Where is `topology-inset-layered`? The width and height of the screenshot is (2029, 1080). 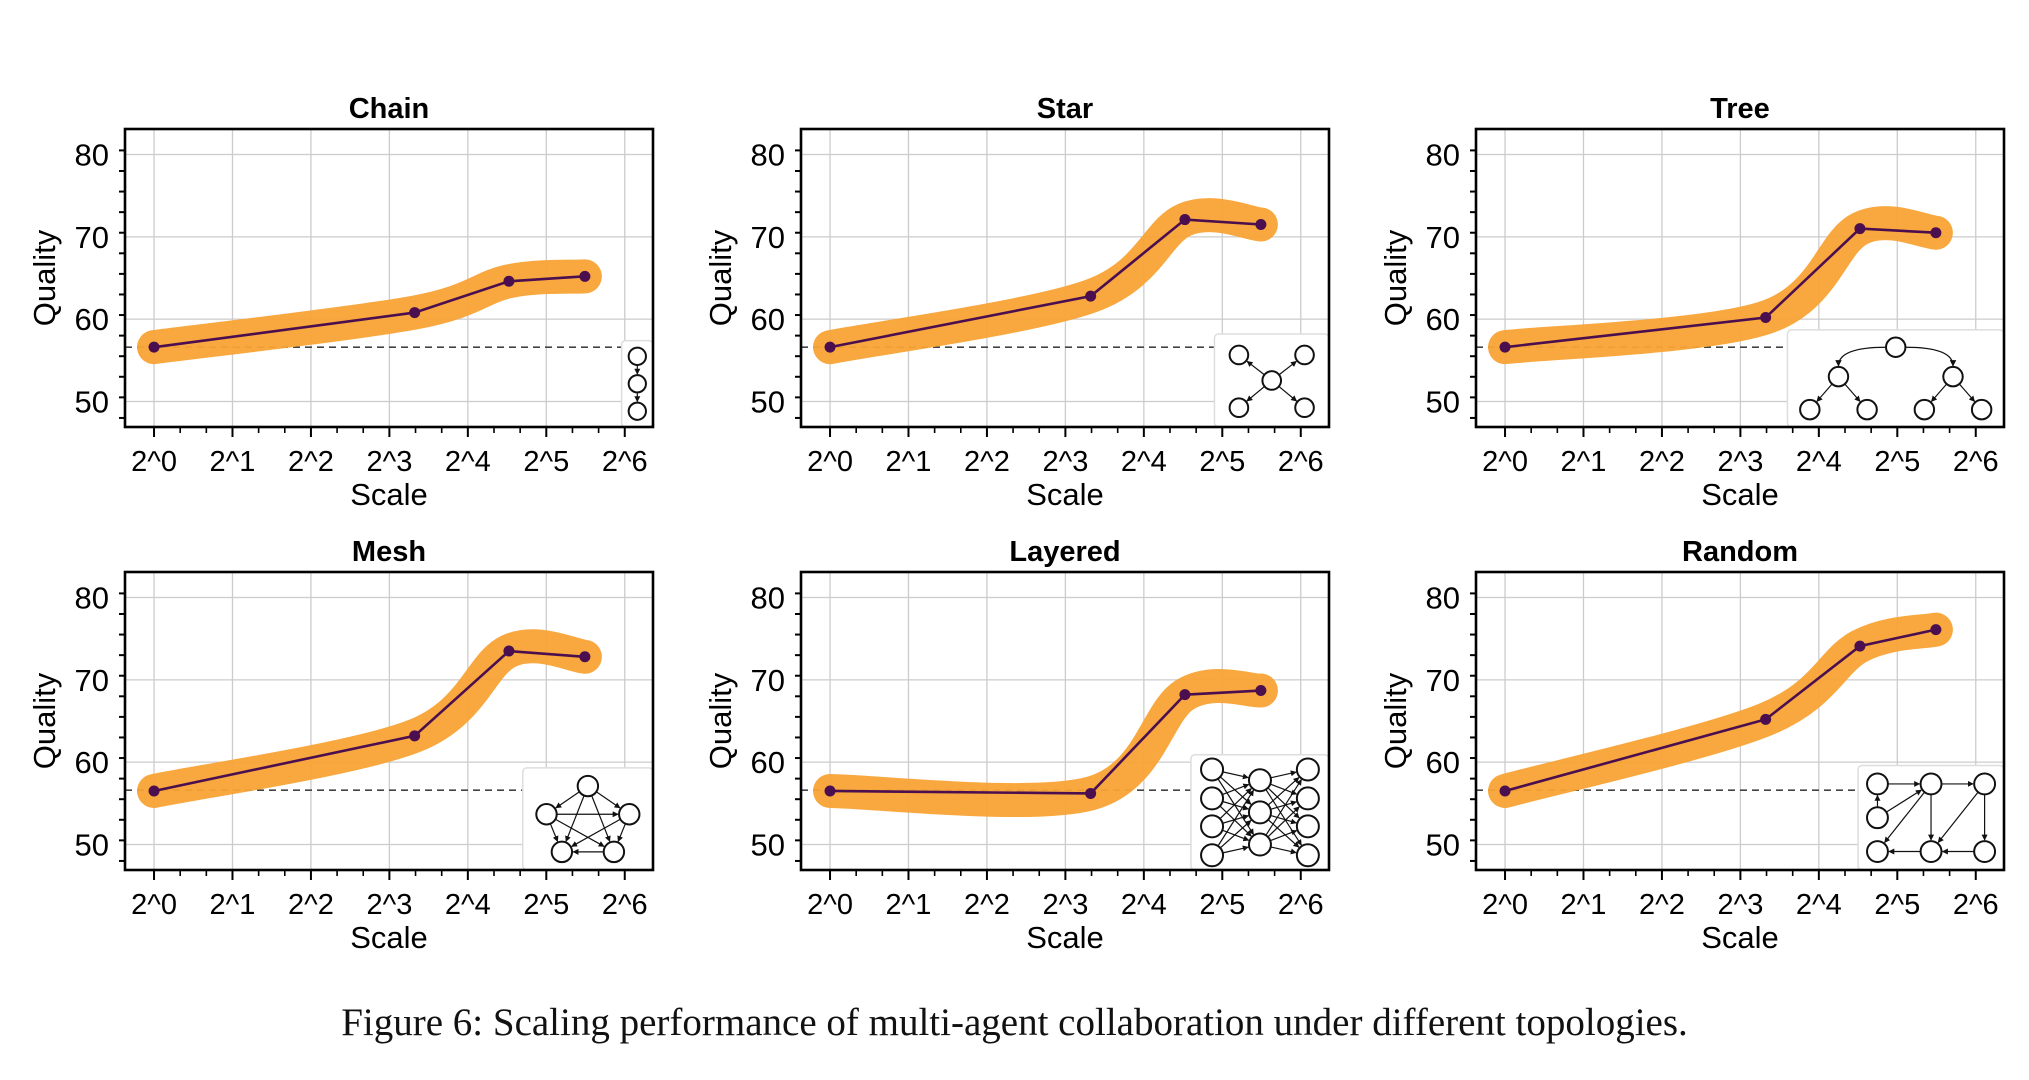
topology-inset-layered is located at coordinates (1260, 812).